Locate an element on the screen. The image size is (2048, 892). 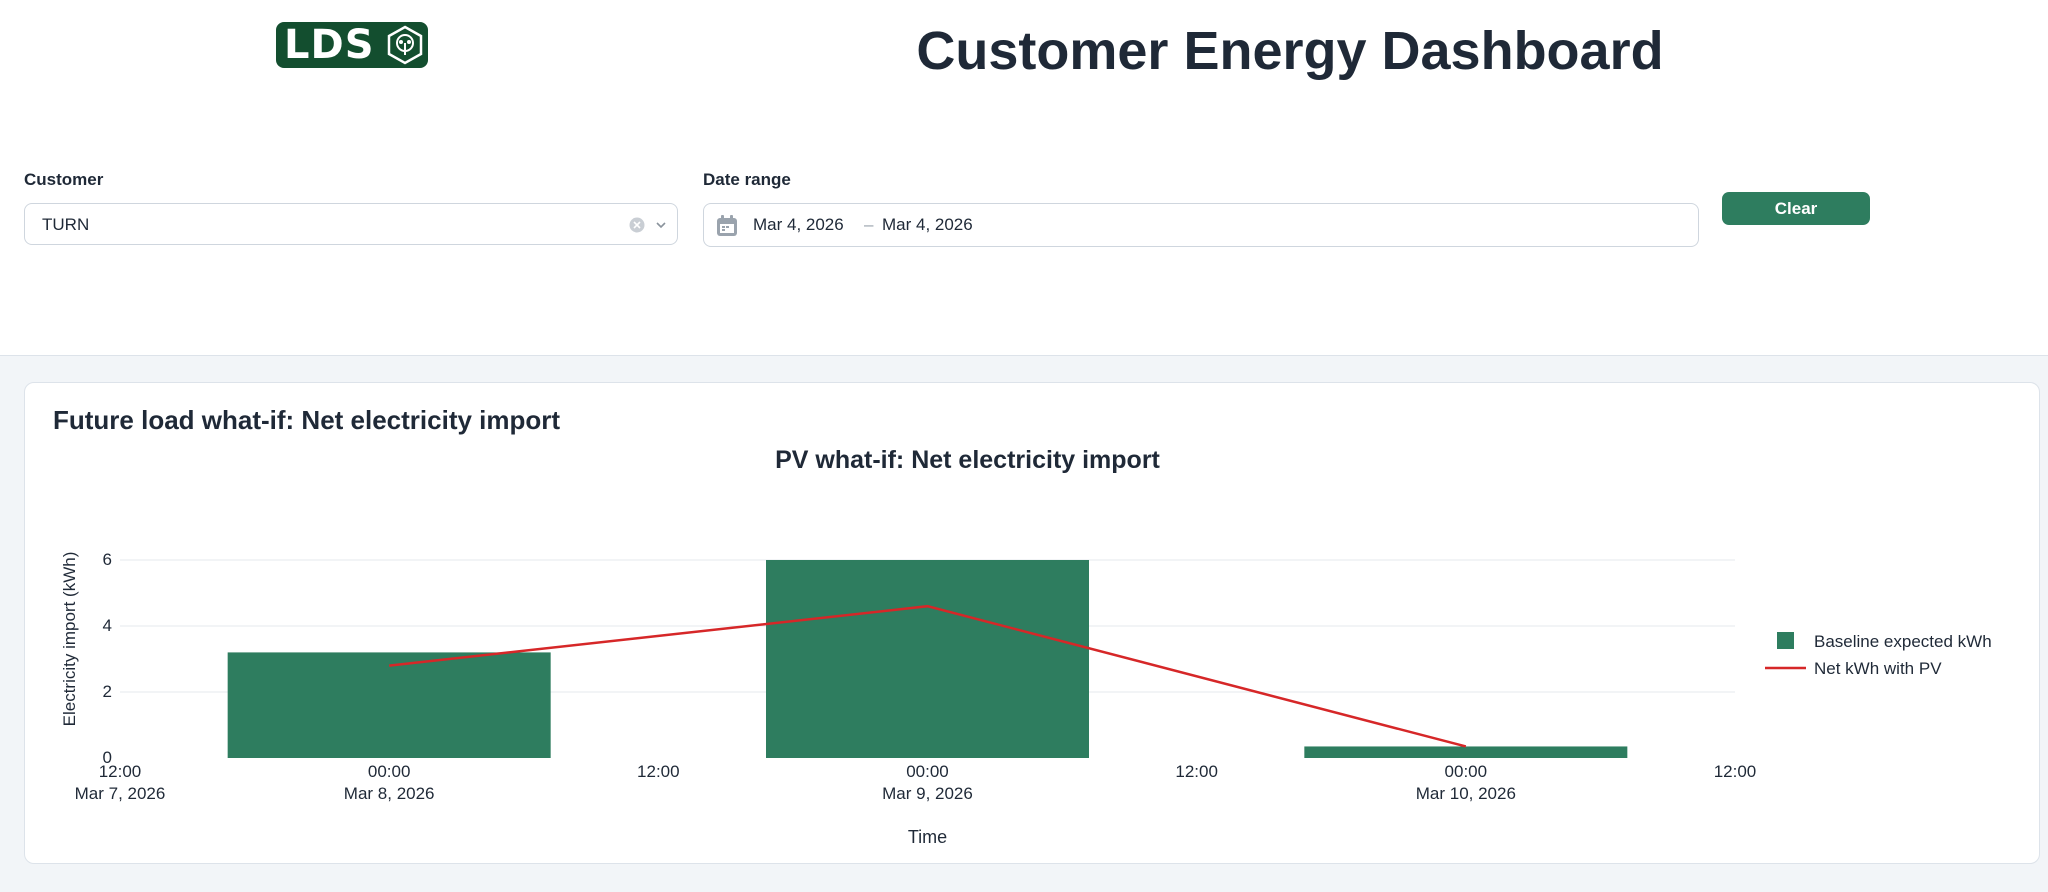
y-tick-label: 0 is located at coordinates (107, 757).